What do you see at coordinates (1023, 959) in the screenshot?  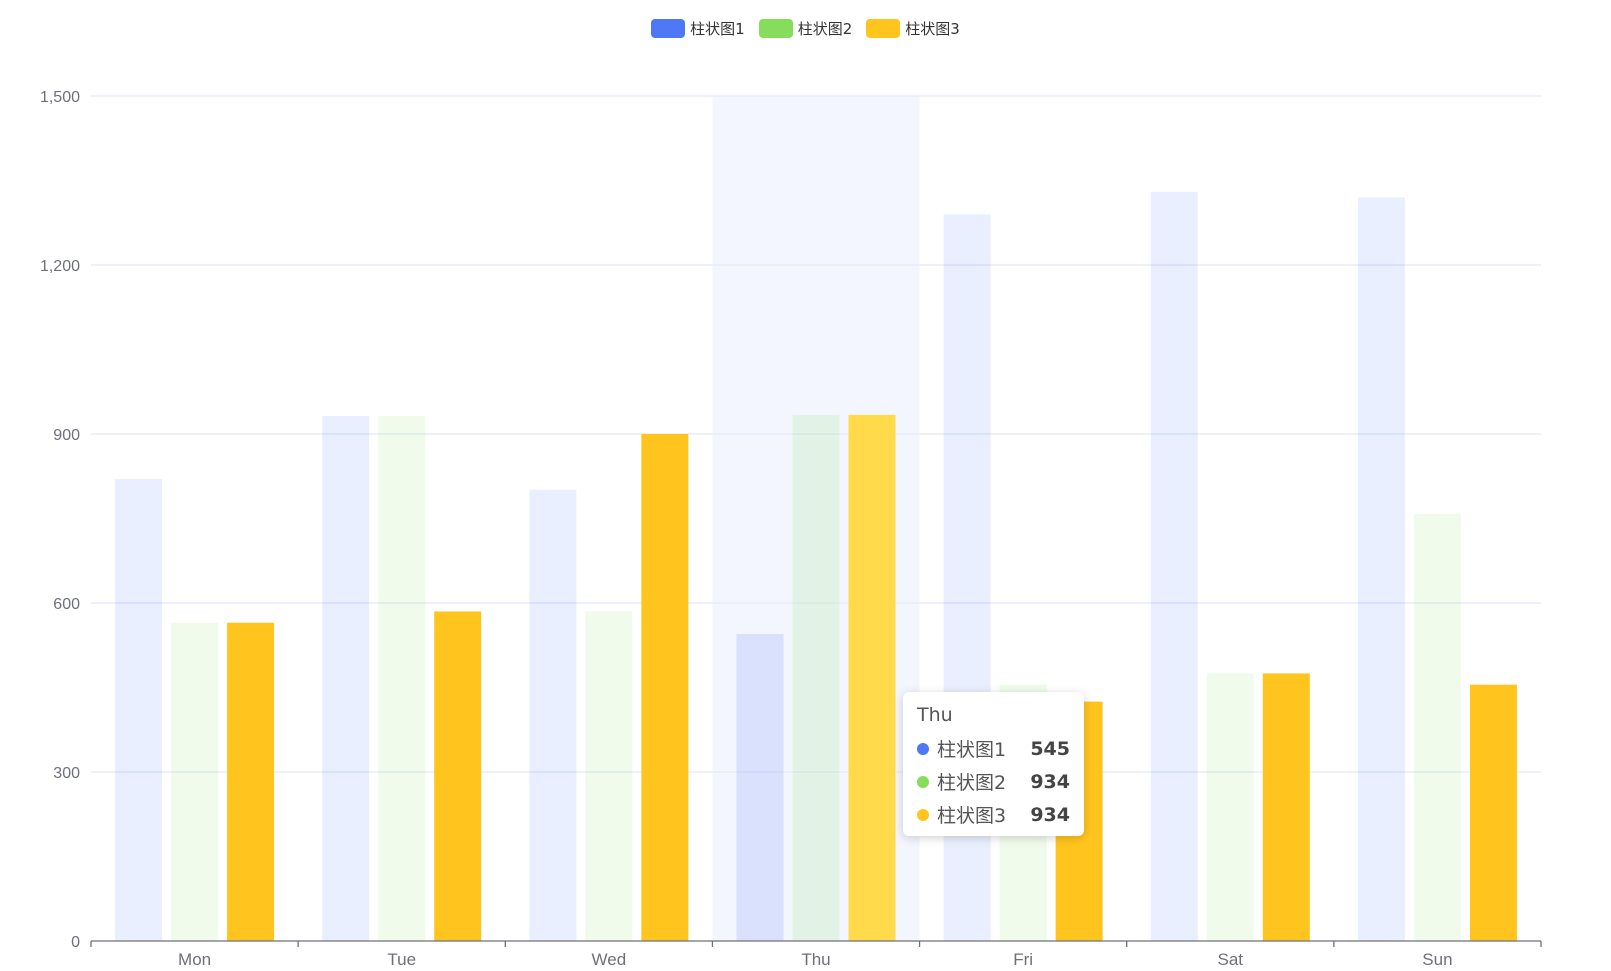 I see `x-tick-label: Fri` at bounding box center [1023, 959].